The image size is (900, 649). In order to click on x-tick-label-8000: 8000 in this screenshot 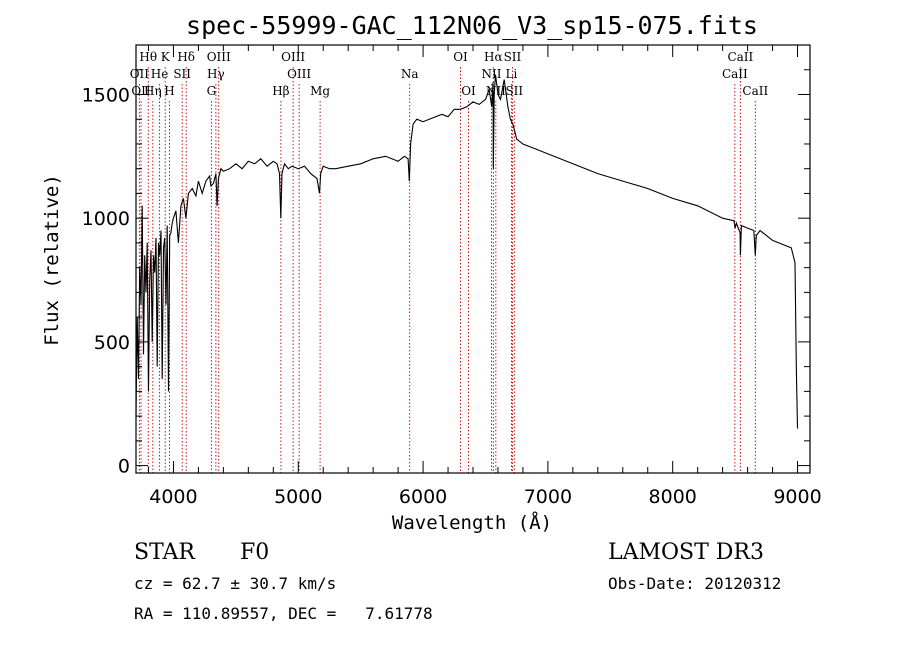, I will do `click(673, 497)`.